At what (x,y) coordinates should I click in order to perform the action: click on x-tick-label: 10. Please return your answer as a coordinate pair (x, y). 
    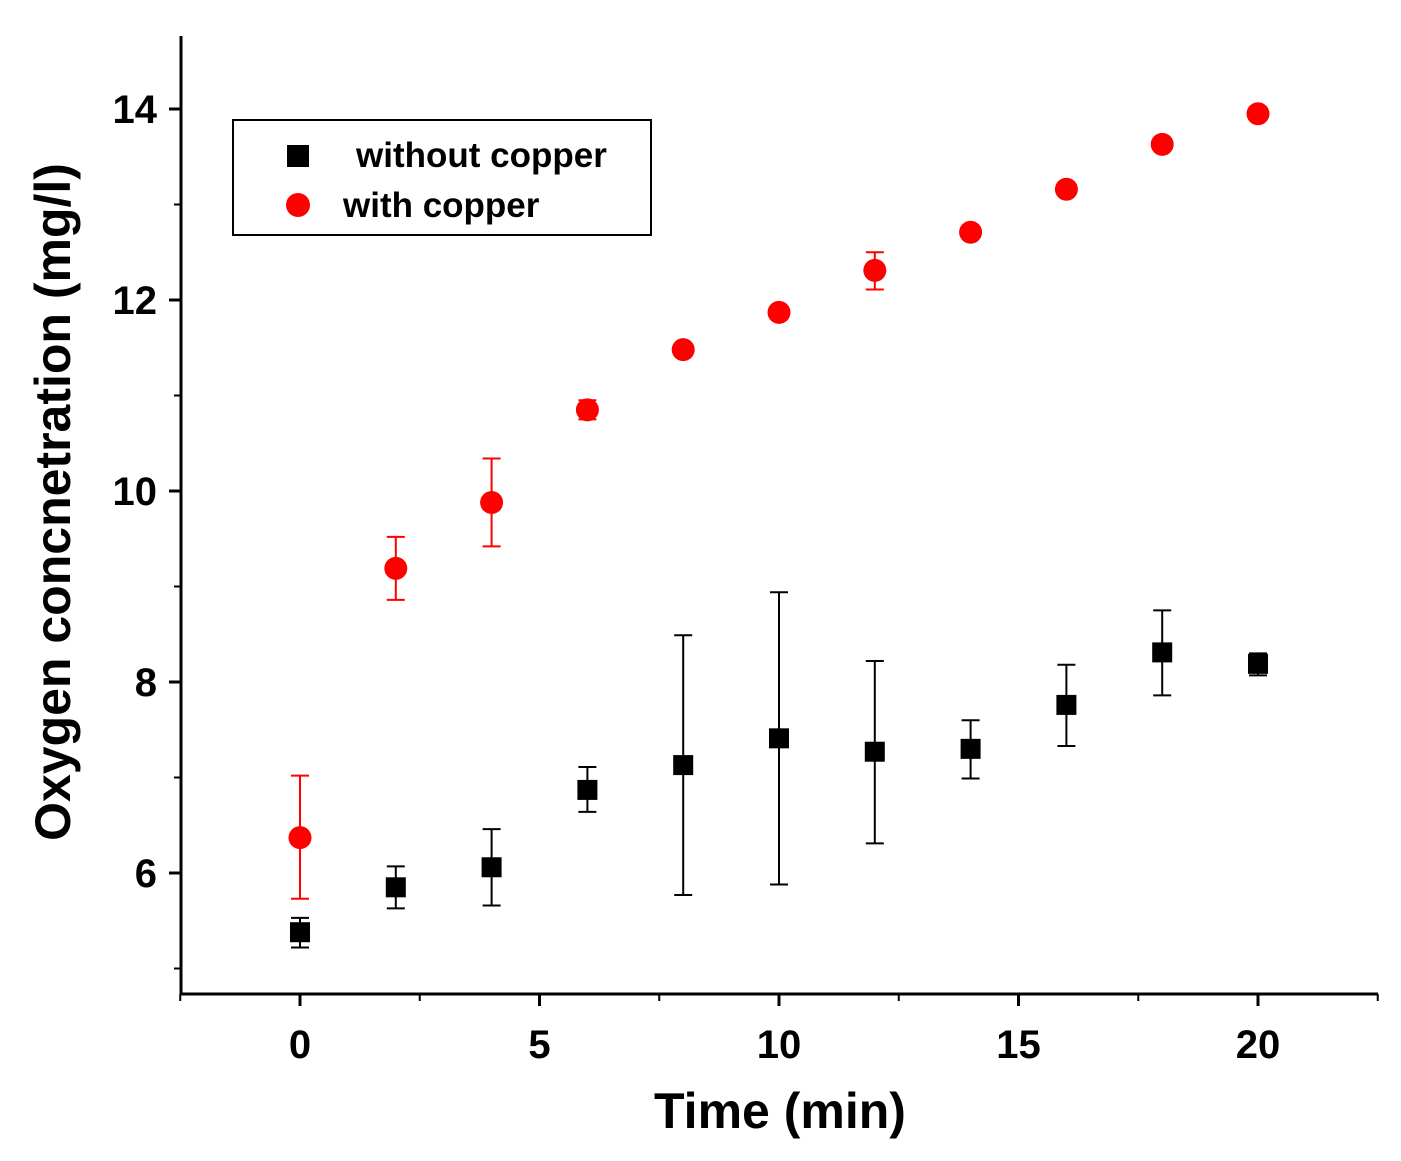
    Looking at the image, I should click on (779, 1045).